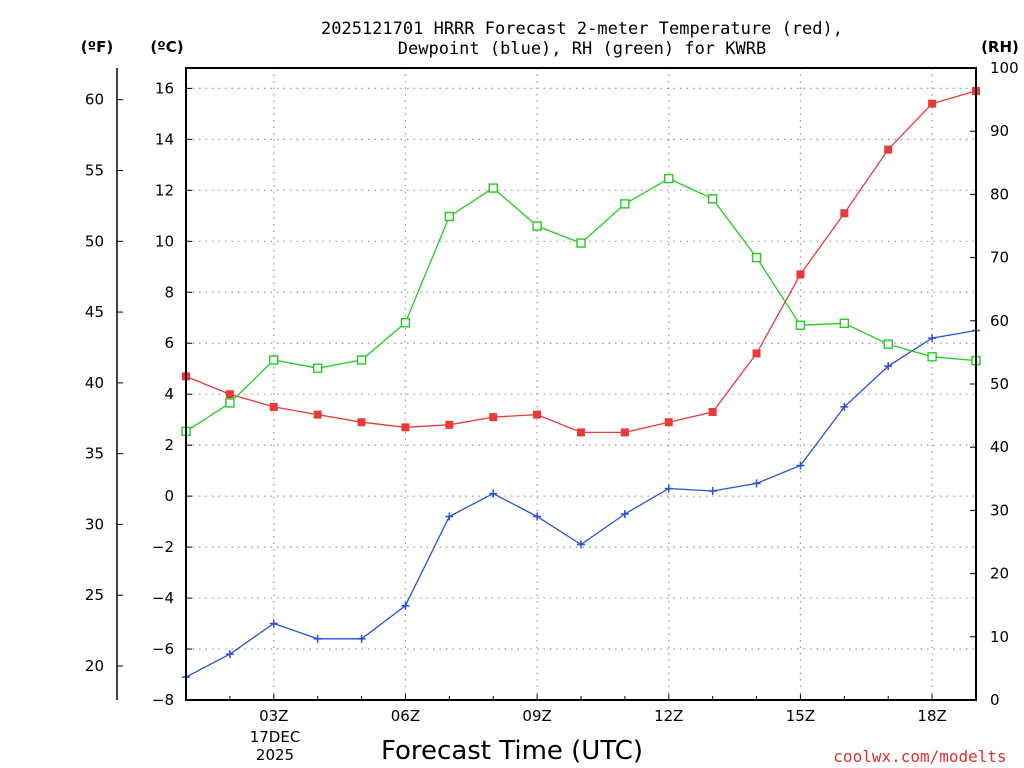  What do you see at coordinates (275, 737) in the screenshot?
I see `date-label-day: 17DEC` at bounding box center [275, 737].